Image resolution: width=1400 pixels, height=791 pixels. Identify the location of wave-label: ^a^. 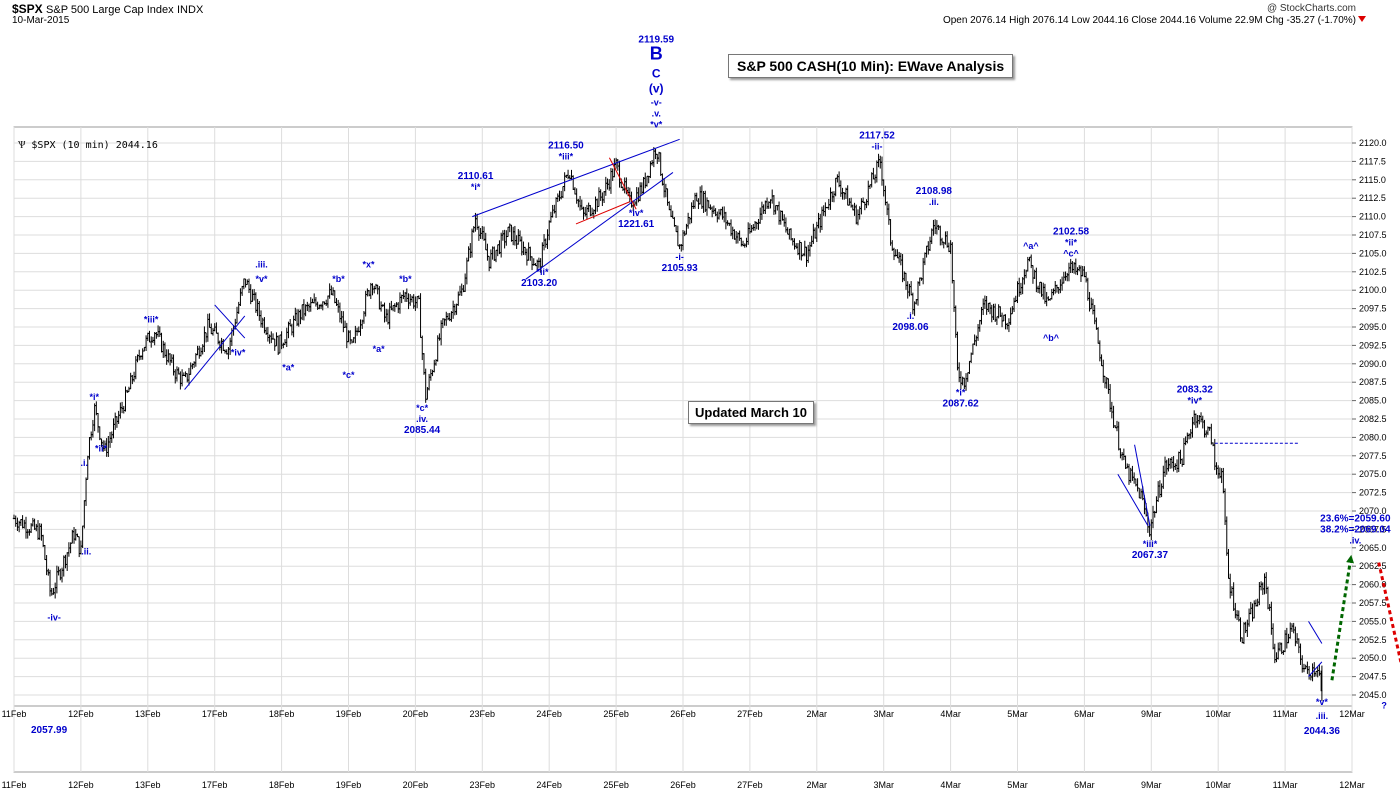
(1031, 246).